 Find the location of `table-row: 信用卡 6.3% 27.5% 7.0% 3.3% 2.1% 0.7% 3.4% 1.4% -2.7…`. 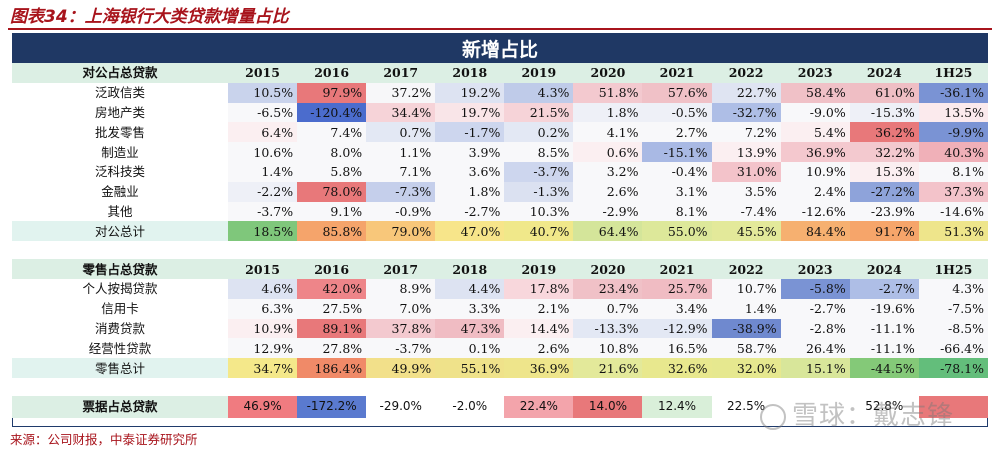

table-row: 信用卡 6.3% 27.5% 7.0% 3.3% 2.1% 0.7% 3.4% 1.4% -2.7… is located at coordinates (500, 308).